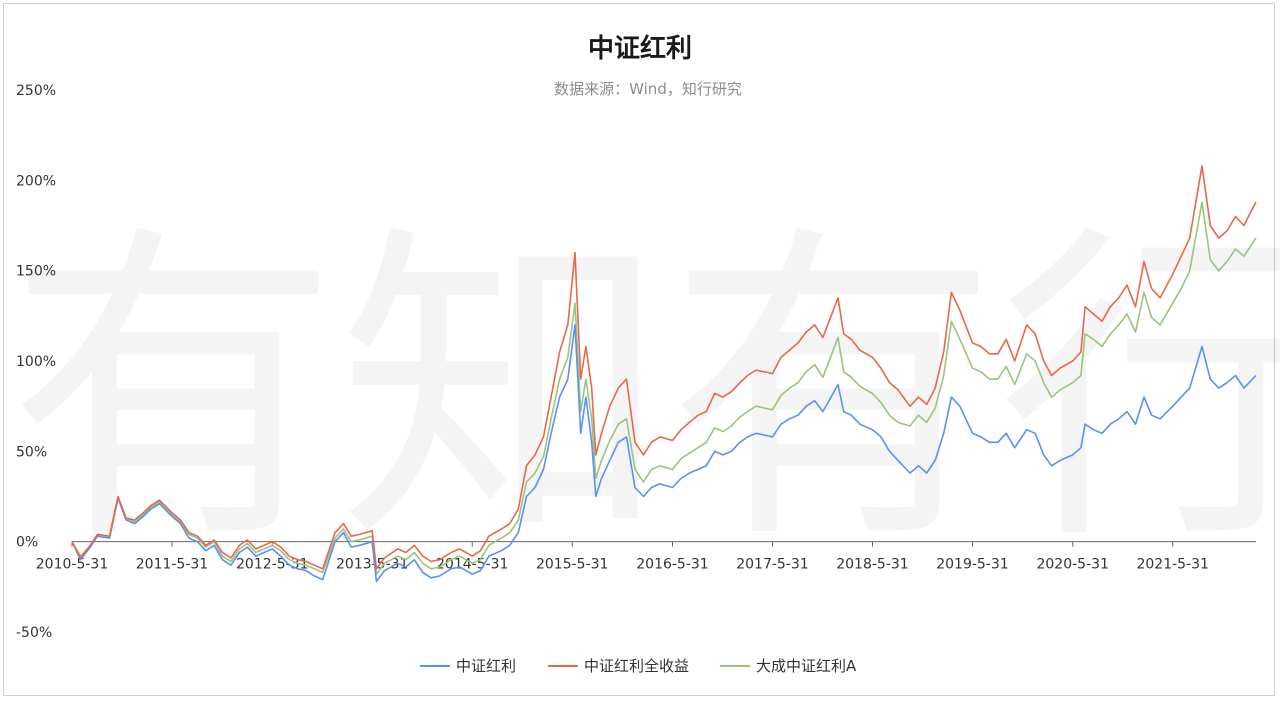  What do you see at coordinates (31, 452) in the screenshot?
I see `y-tick-label: 50%` at bounding box center [31, 452].